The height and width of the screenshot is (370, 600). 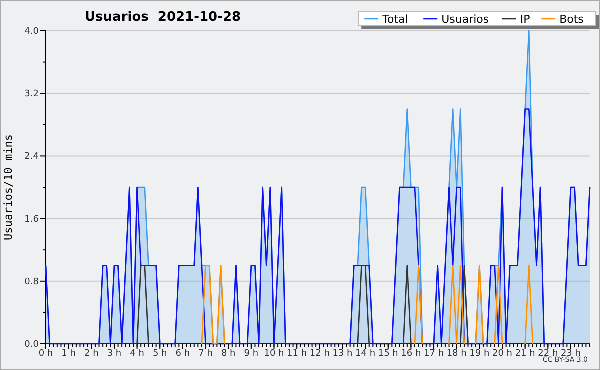 I want to click on x-tick-label: 13 h, so click(x=342, y=354).